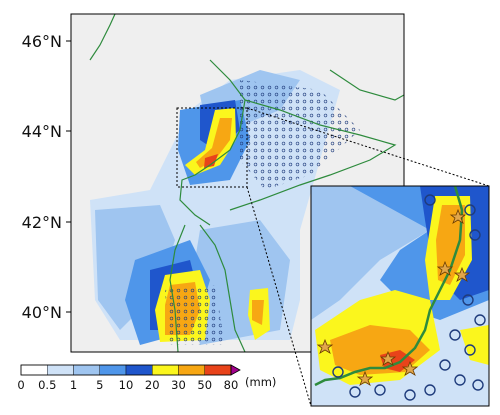 The width and height of the screenshot is (500, 415). I want to click on colorbar-tick-label: 80, so click(231, 385).